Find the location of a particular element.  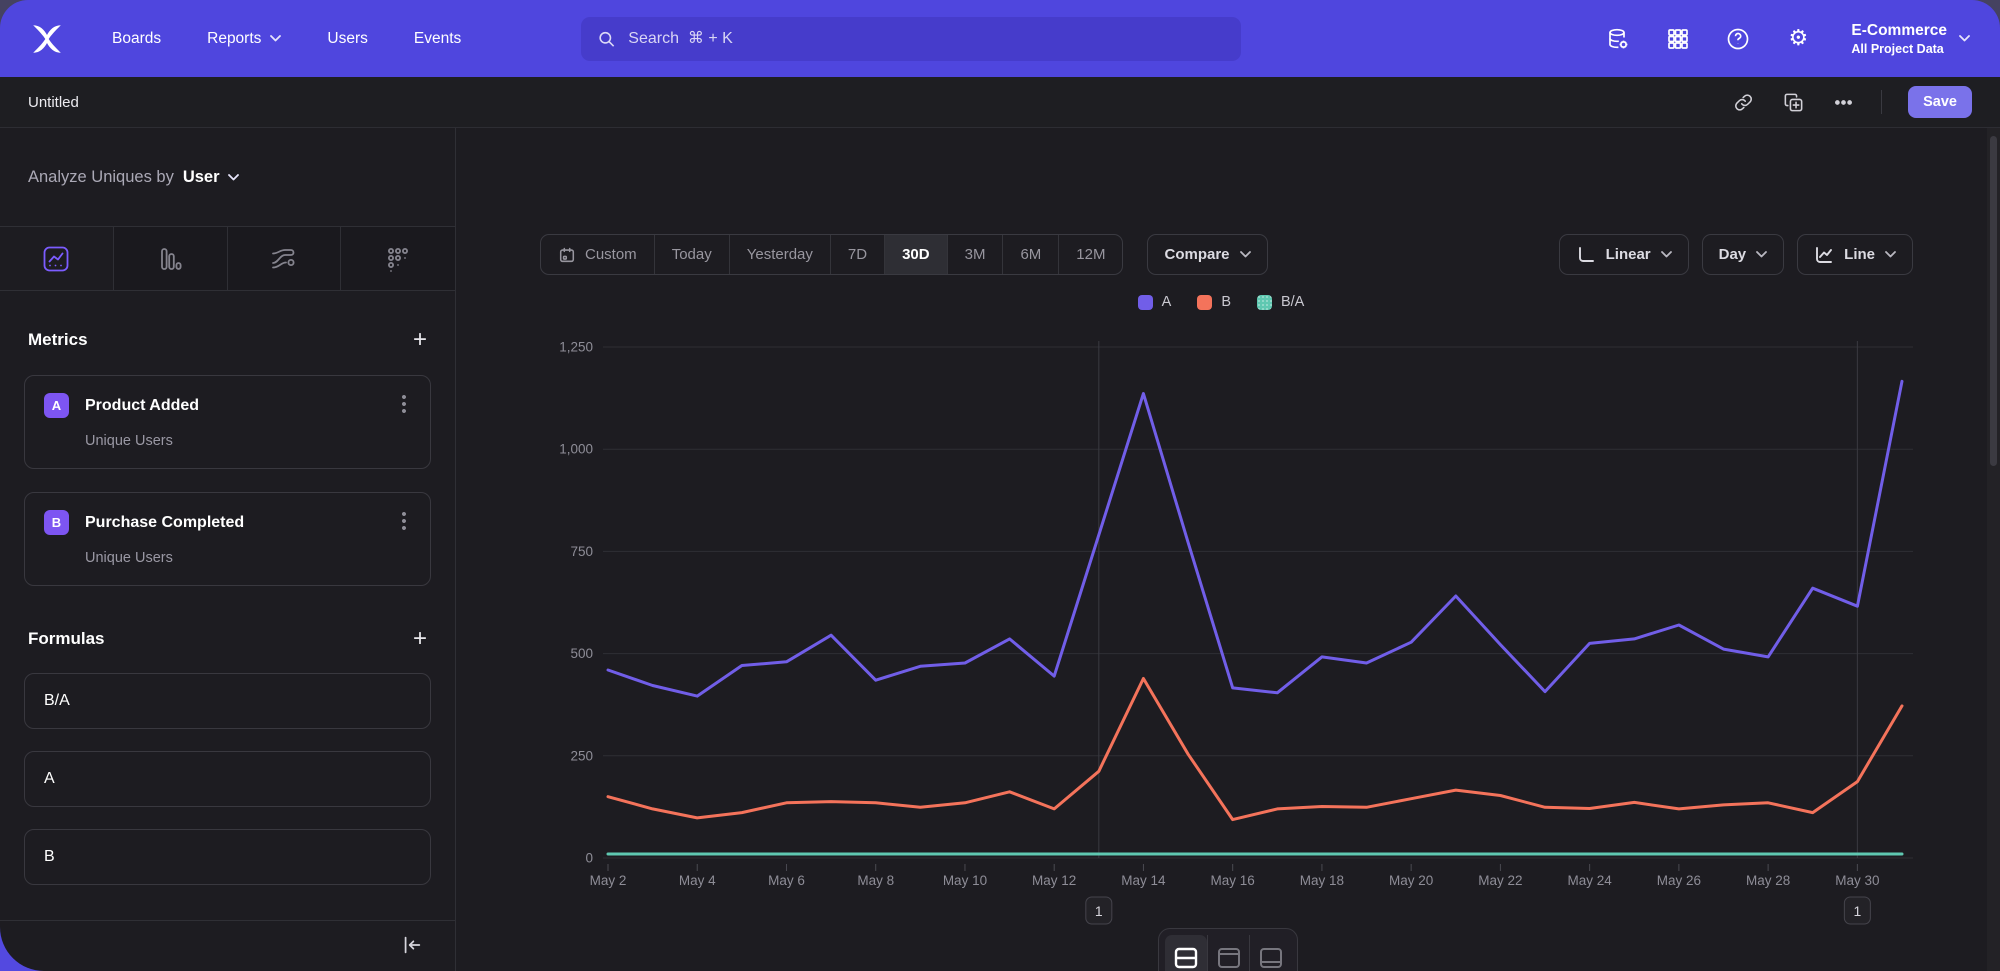

metric-card-a: A Product Added • • • Unique Users is located at coordinates (227, 422).